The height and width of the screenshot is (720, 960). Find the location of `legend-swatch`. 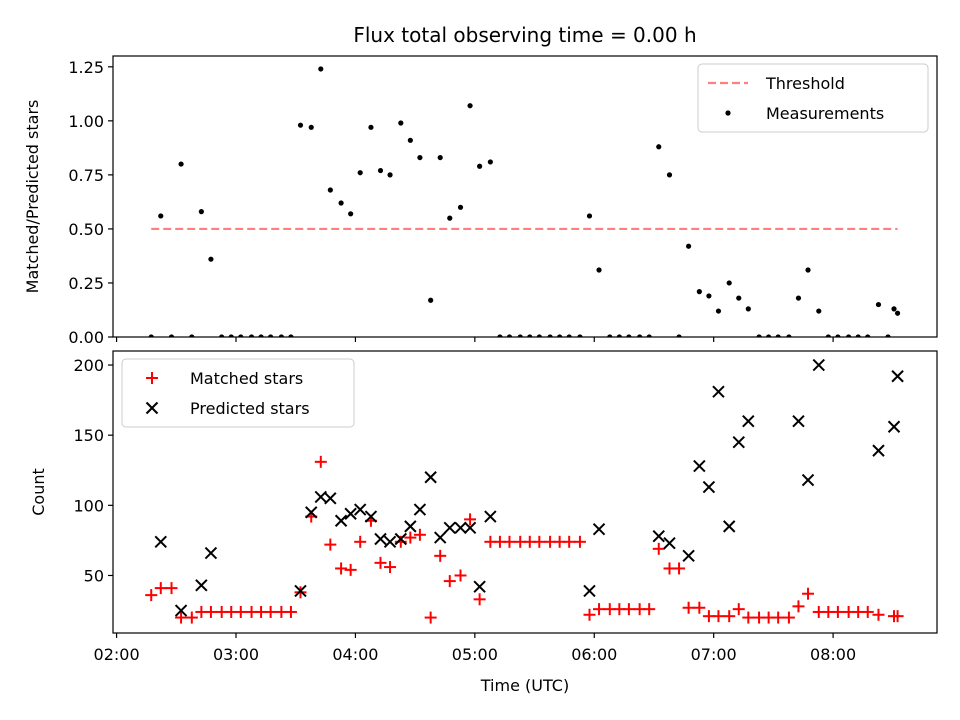

legend-swatch is located at coordinates (152, 378).